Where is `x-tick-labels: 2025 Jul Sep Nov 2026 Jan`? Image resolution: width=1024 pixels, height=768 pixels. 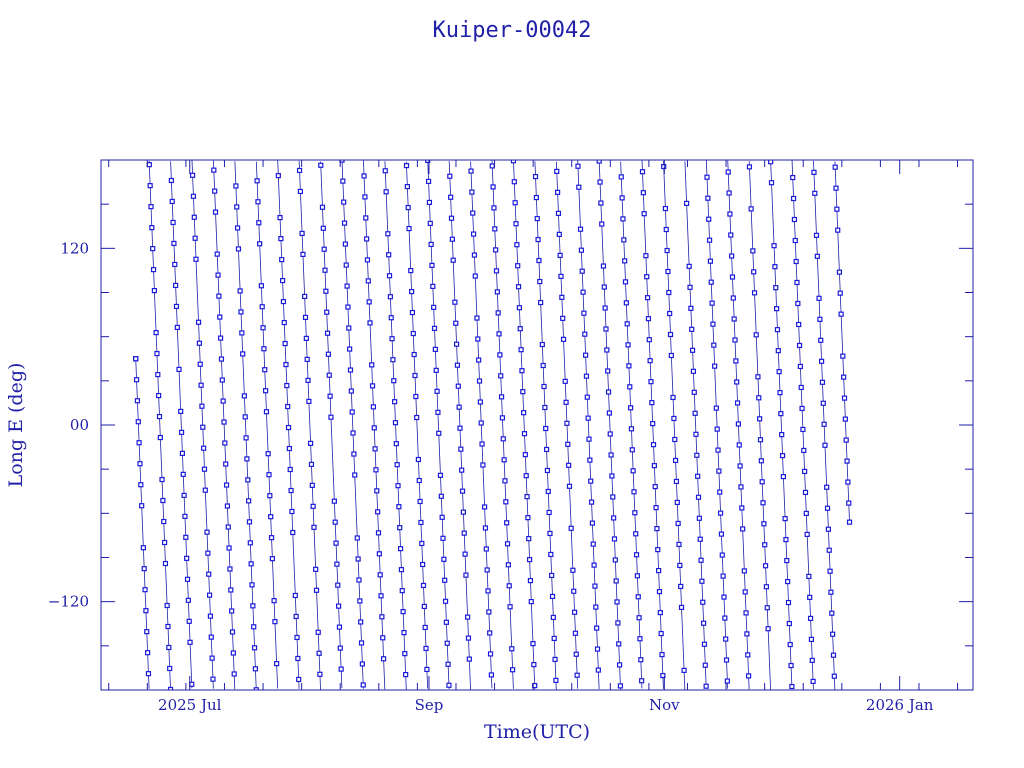 x-tick-labels: 2025 Jul Sep Nov 2026 Jan is located at coordinates (546, 705).